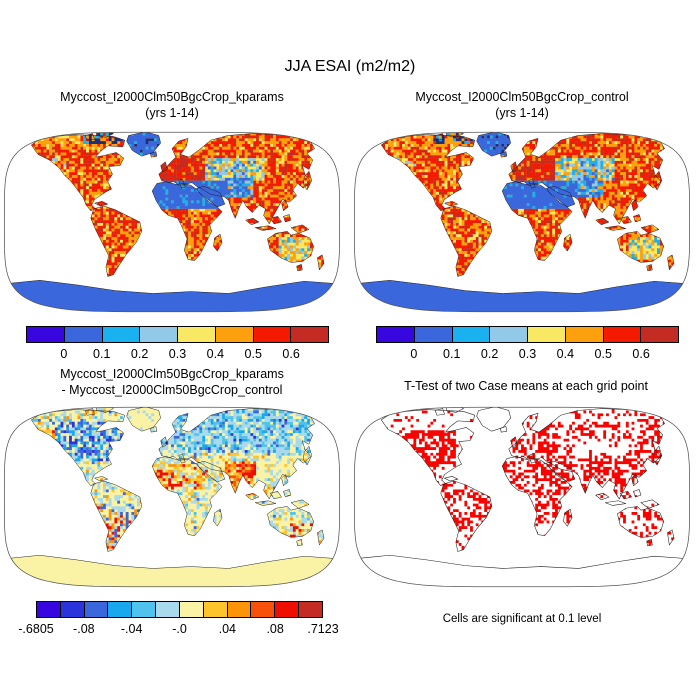 The width and height of the screenshot is (700, 700). What do you see at coordinates (177, 343) in the screenshot?
I see `colorbar-kparams: 0 0.1 0.2 0.3 0.4 0.5 0.6` at bounding box center [177, 343].